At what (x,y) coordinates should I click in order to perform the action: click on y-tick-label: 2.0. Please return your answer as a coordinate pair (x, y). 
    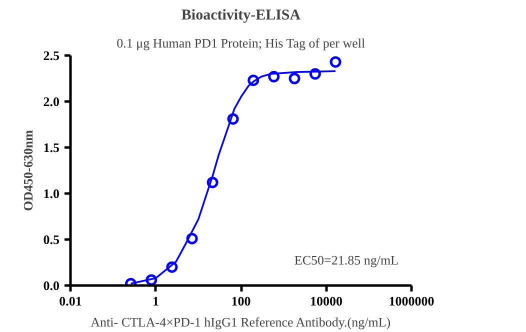
    Looking at the image, I should click on (51, 101).